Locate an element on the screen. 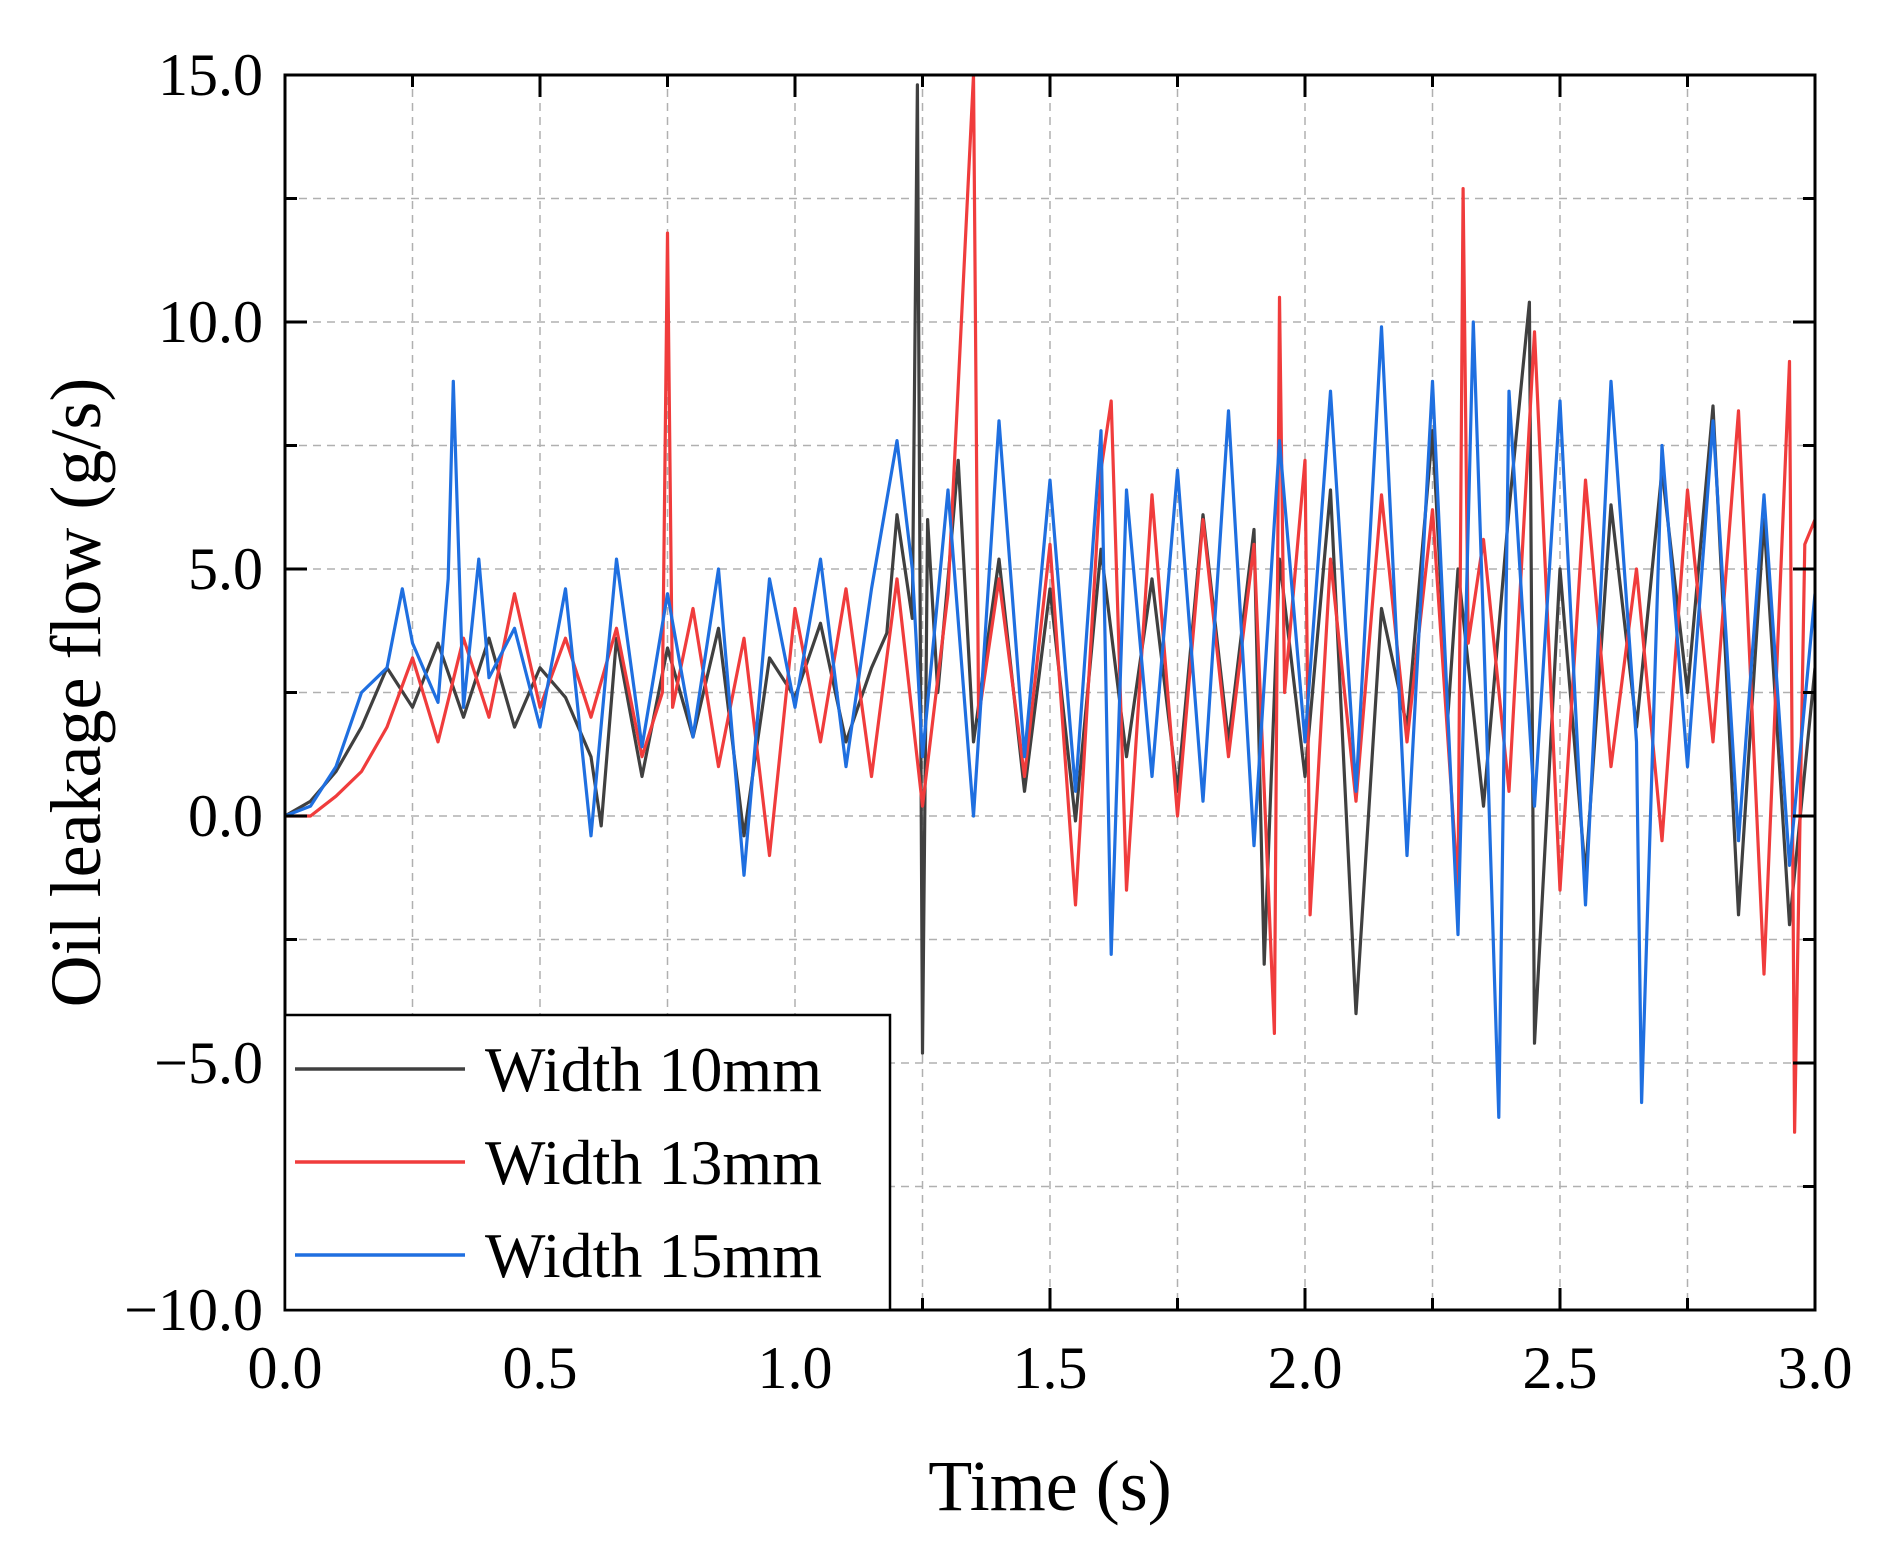 The width and height of the screenshot is (1895, 1564). x-tick-label: 2.5 is located at coordinates (1560, 1368).